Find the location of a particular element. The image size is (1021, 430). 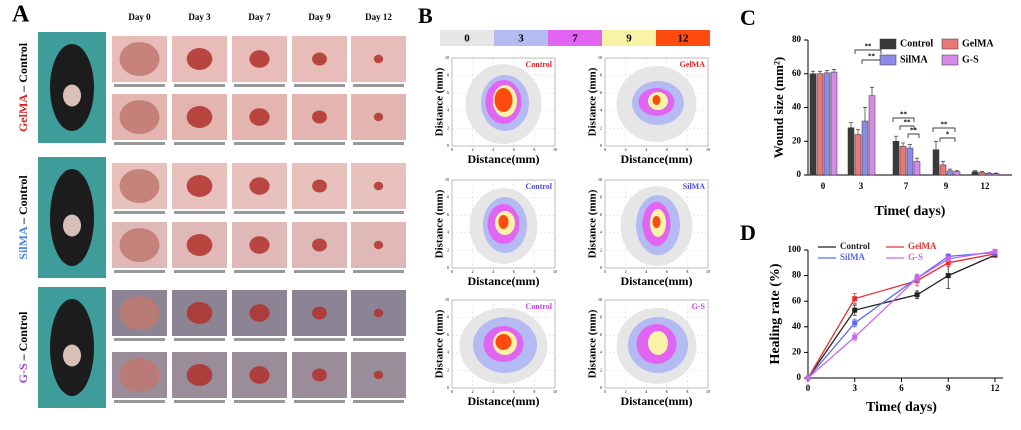

day-label: Day 7 is located at coordinates (259, 17).